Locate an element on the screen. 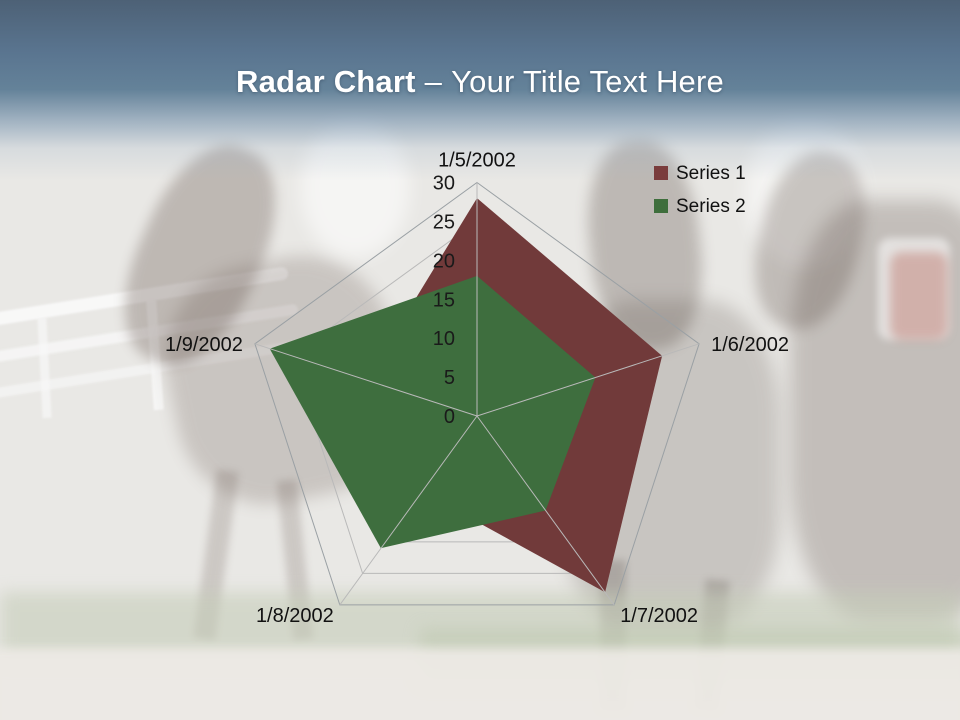 This screenshot has width=960, height=720. saddle-blanket is located at coordinates (919, 296).